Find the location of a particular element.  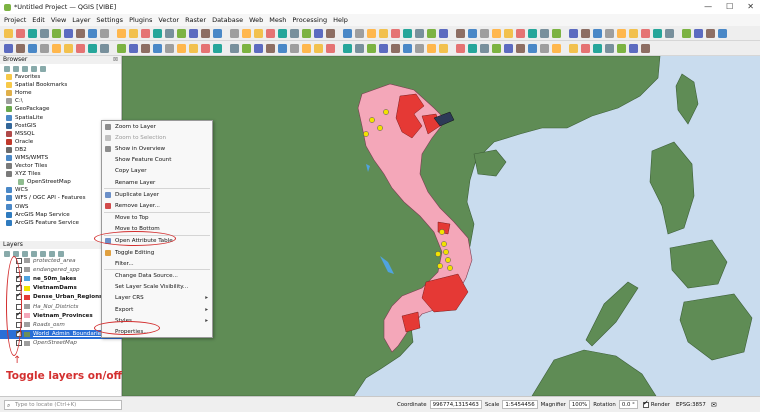

browser-item: ArcGIS Map Service is located at coordinates (60, 215).